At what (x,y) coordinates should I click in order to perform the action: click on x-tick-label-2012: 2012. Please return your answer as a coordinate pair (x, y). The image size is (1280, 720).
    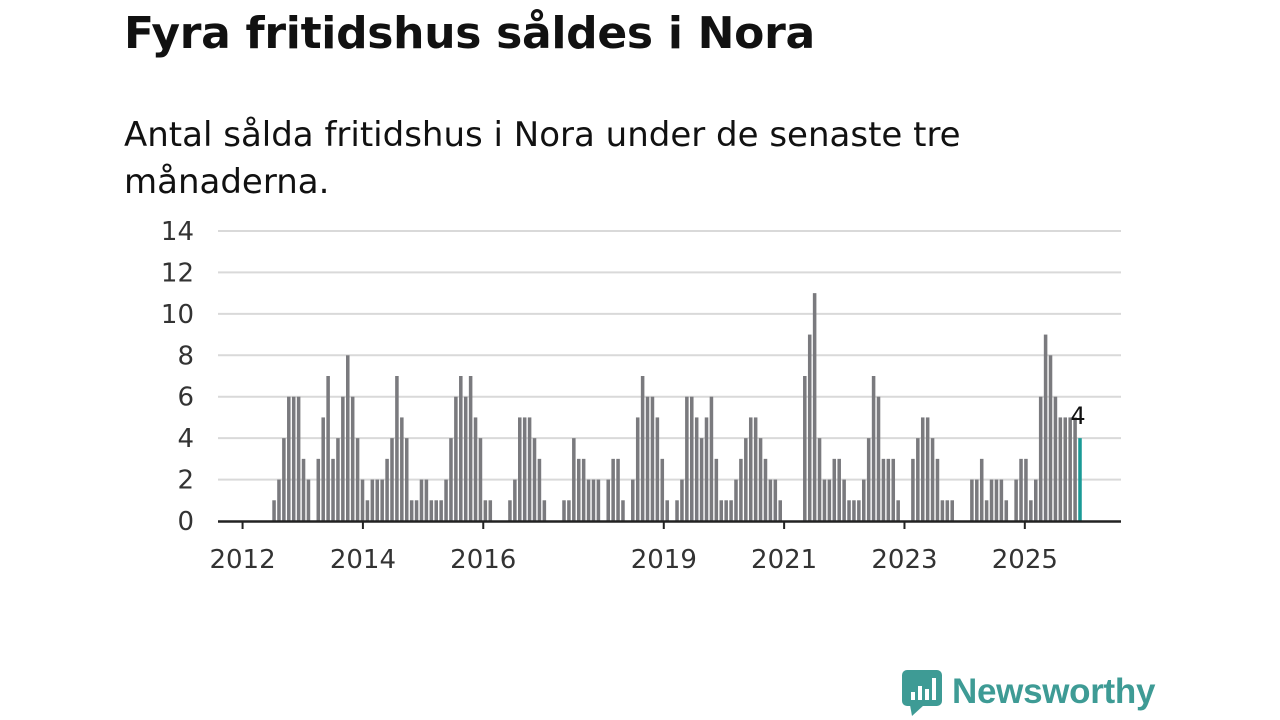
    Looking at the image, I should click on (242, 560).